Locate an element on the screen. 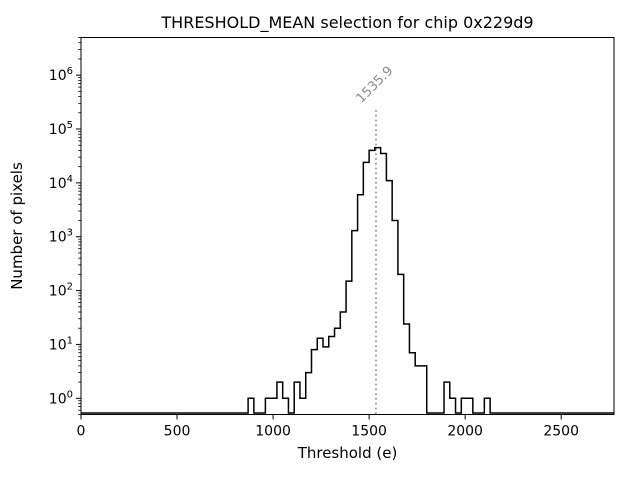  svg-text: 10² is located at coordinates (61, 291).